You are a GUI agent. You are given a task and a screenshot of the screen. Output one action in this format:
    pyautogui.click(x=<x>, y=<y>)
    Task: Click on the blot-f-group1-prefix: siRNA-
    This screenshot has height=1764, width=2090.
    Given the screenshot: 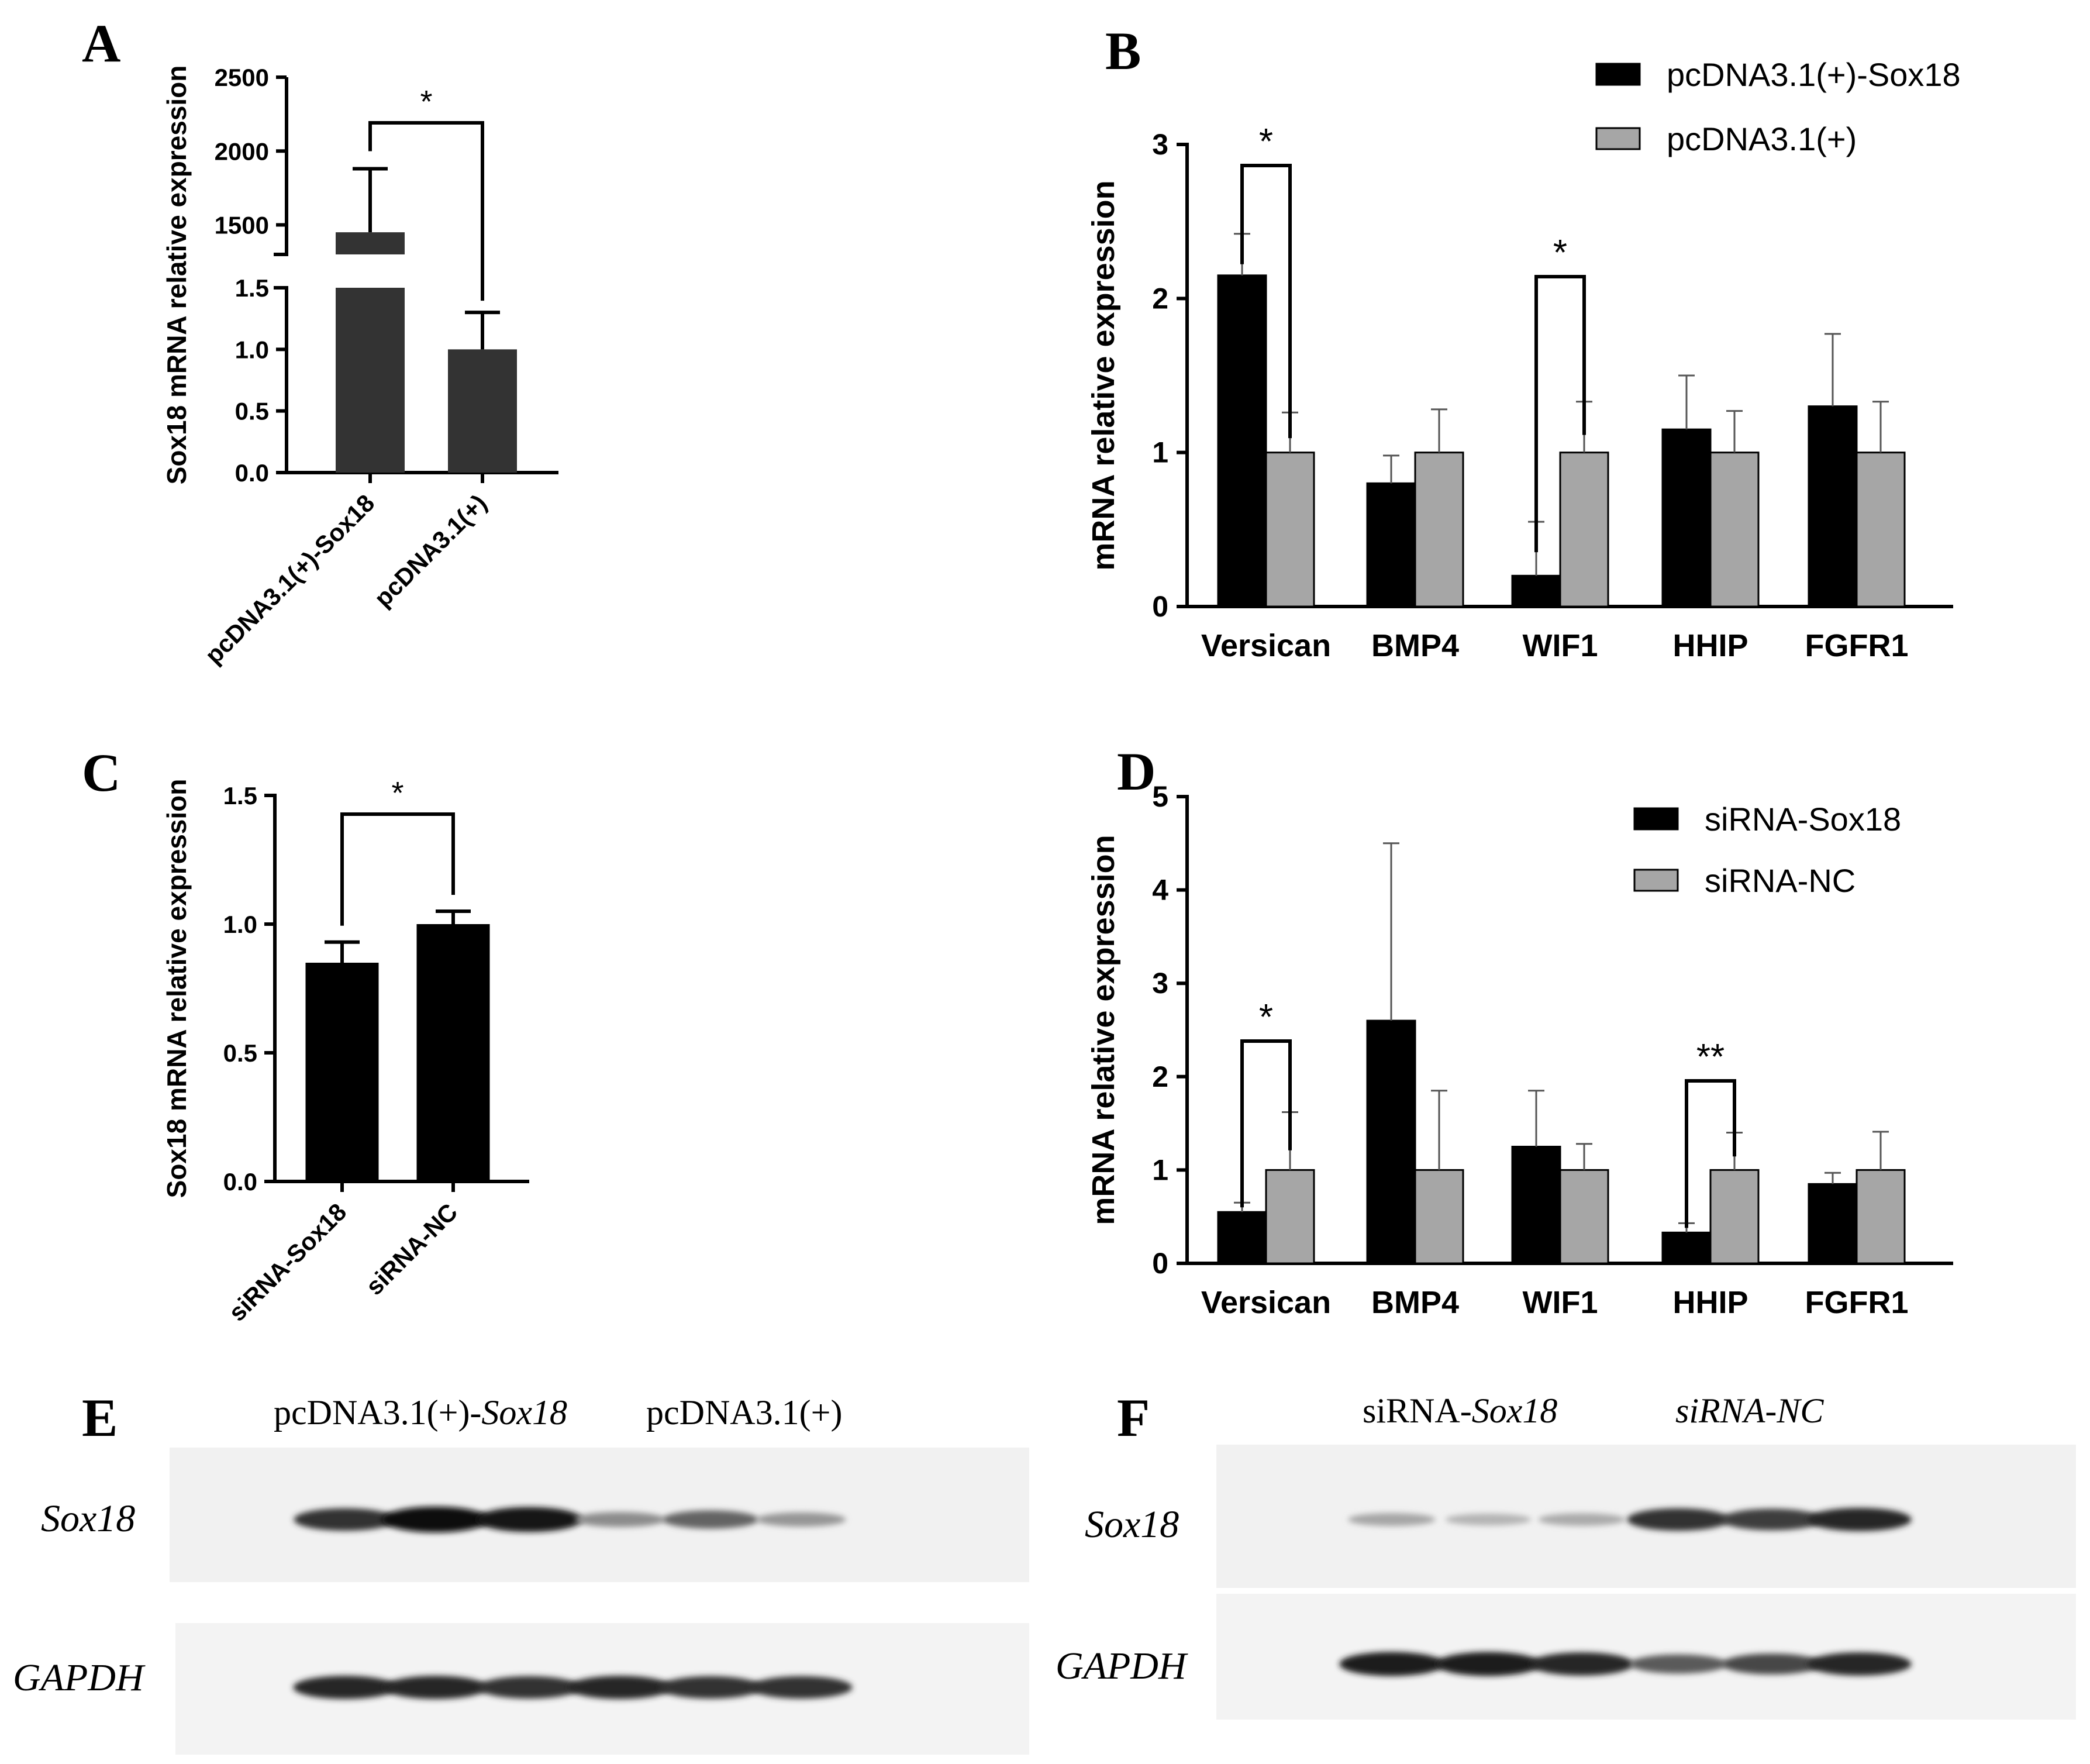 What is the action you would take?
    pyautogui.click(x=1418, y=1410)
    